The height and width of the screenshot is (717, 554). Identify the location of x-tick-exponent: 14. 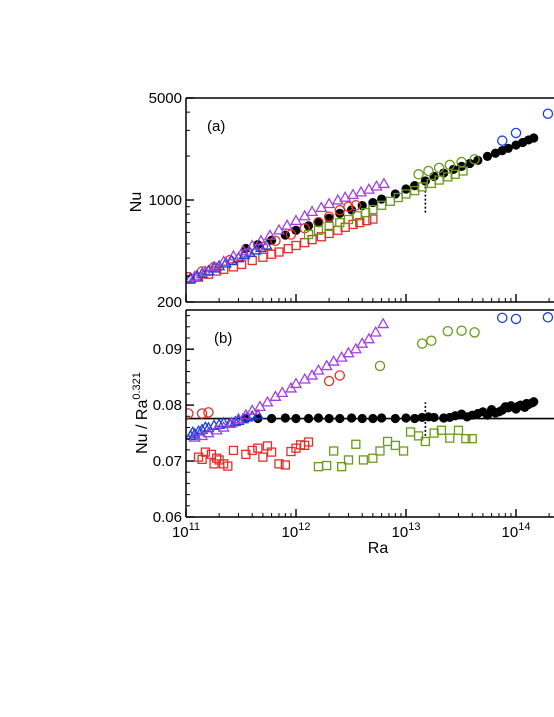
(524, 527).